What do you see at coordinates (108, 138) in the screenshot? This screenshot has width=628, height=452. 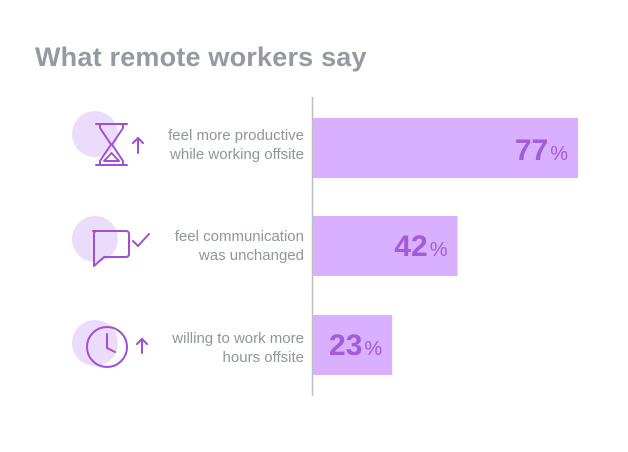 I see `hourglass-arrow-up-icon` at bounding box center [108, 138].